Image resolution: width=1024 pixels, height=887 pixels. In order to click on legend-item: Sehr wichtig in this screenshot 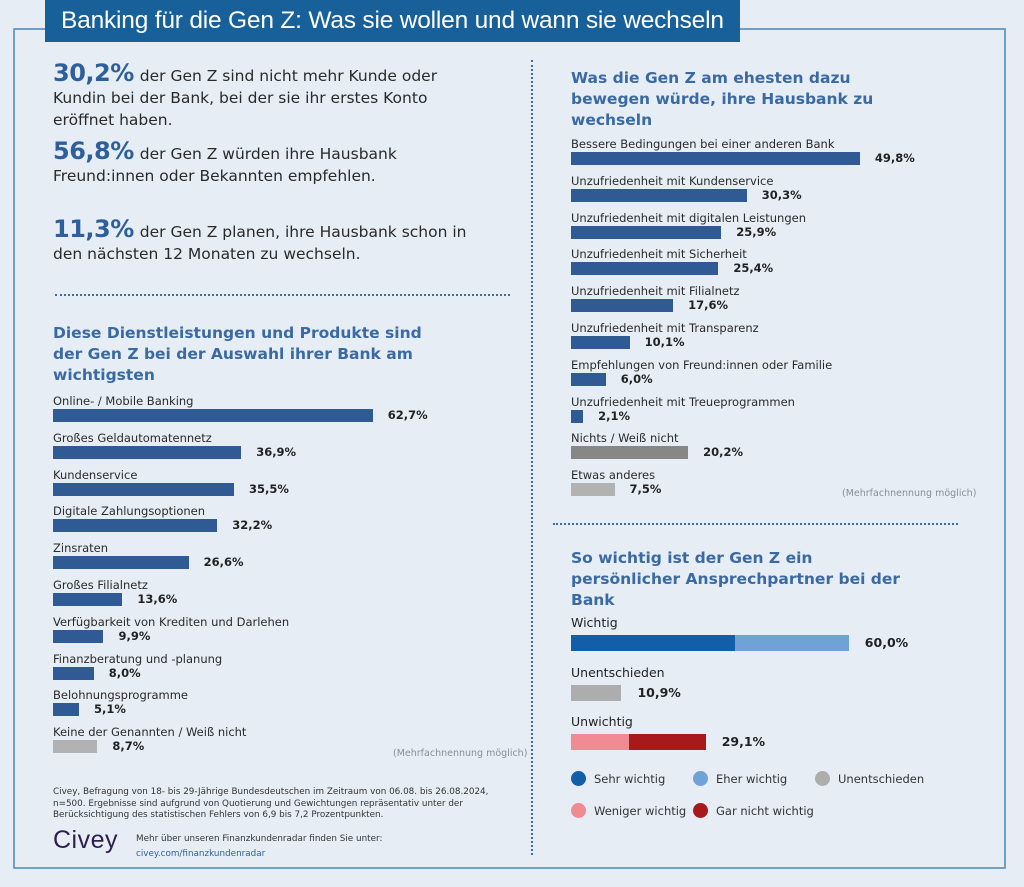, I will do `click(618, 778)`.